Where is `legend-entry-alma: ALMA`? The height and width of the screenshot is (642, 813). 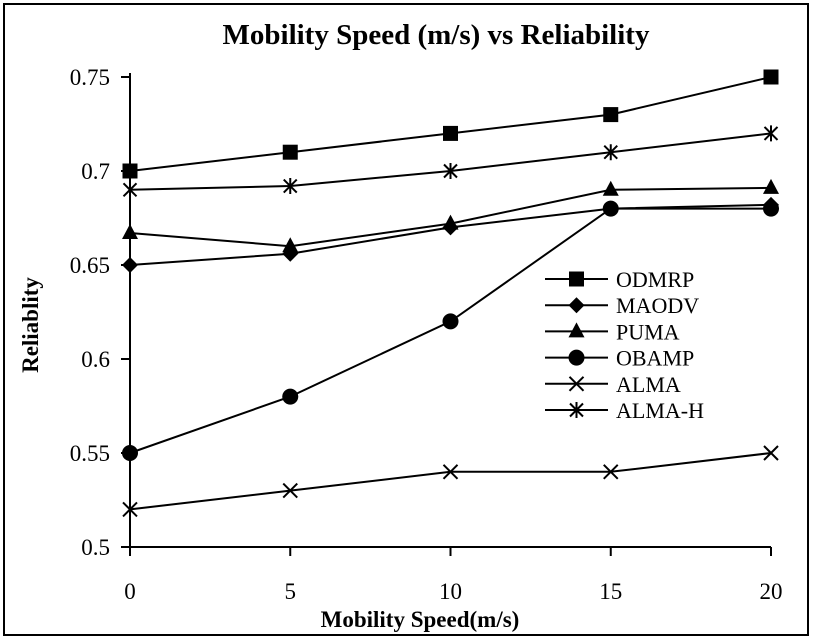
legend-entry-alma: ALMA is located at coordinates (613, 384).